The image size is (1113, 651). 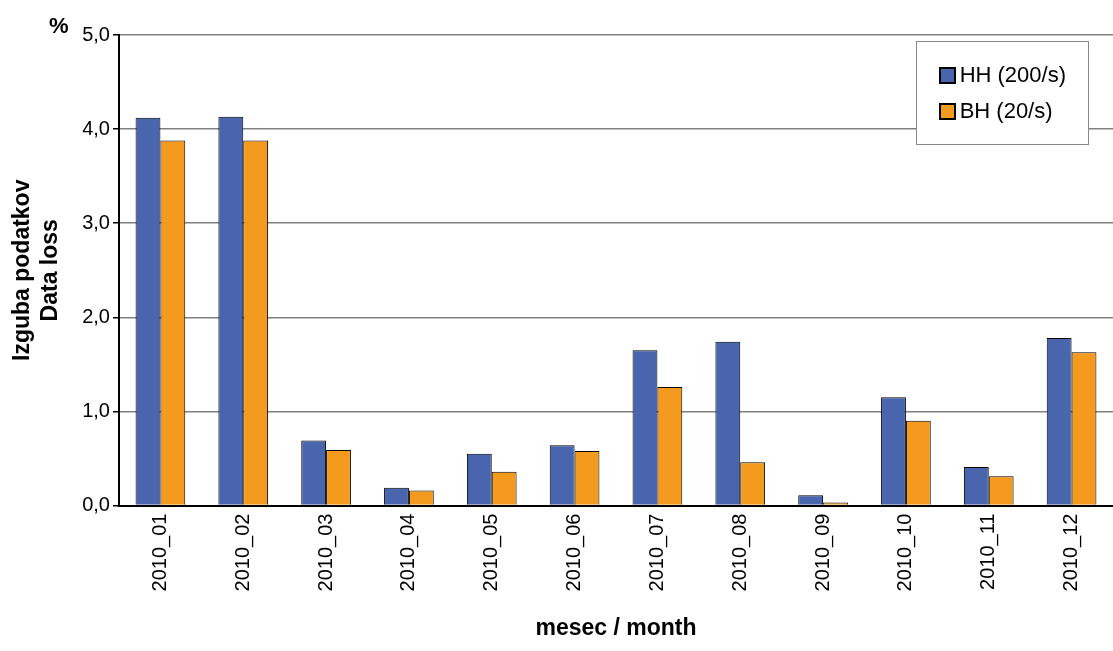 What do you see at coordinates (159, 552) in the screenshot?
I see `x-tick-label: 2010_01` at bounding box center [159, 552].